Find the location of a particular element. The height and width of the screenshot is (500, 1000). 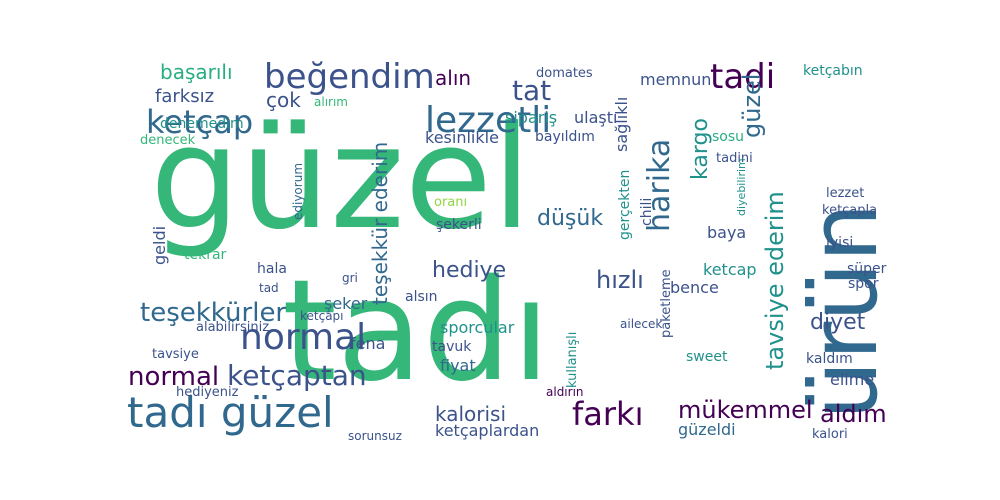

word-guzeldi: güzeldi is located at coordinates (707, 429).